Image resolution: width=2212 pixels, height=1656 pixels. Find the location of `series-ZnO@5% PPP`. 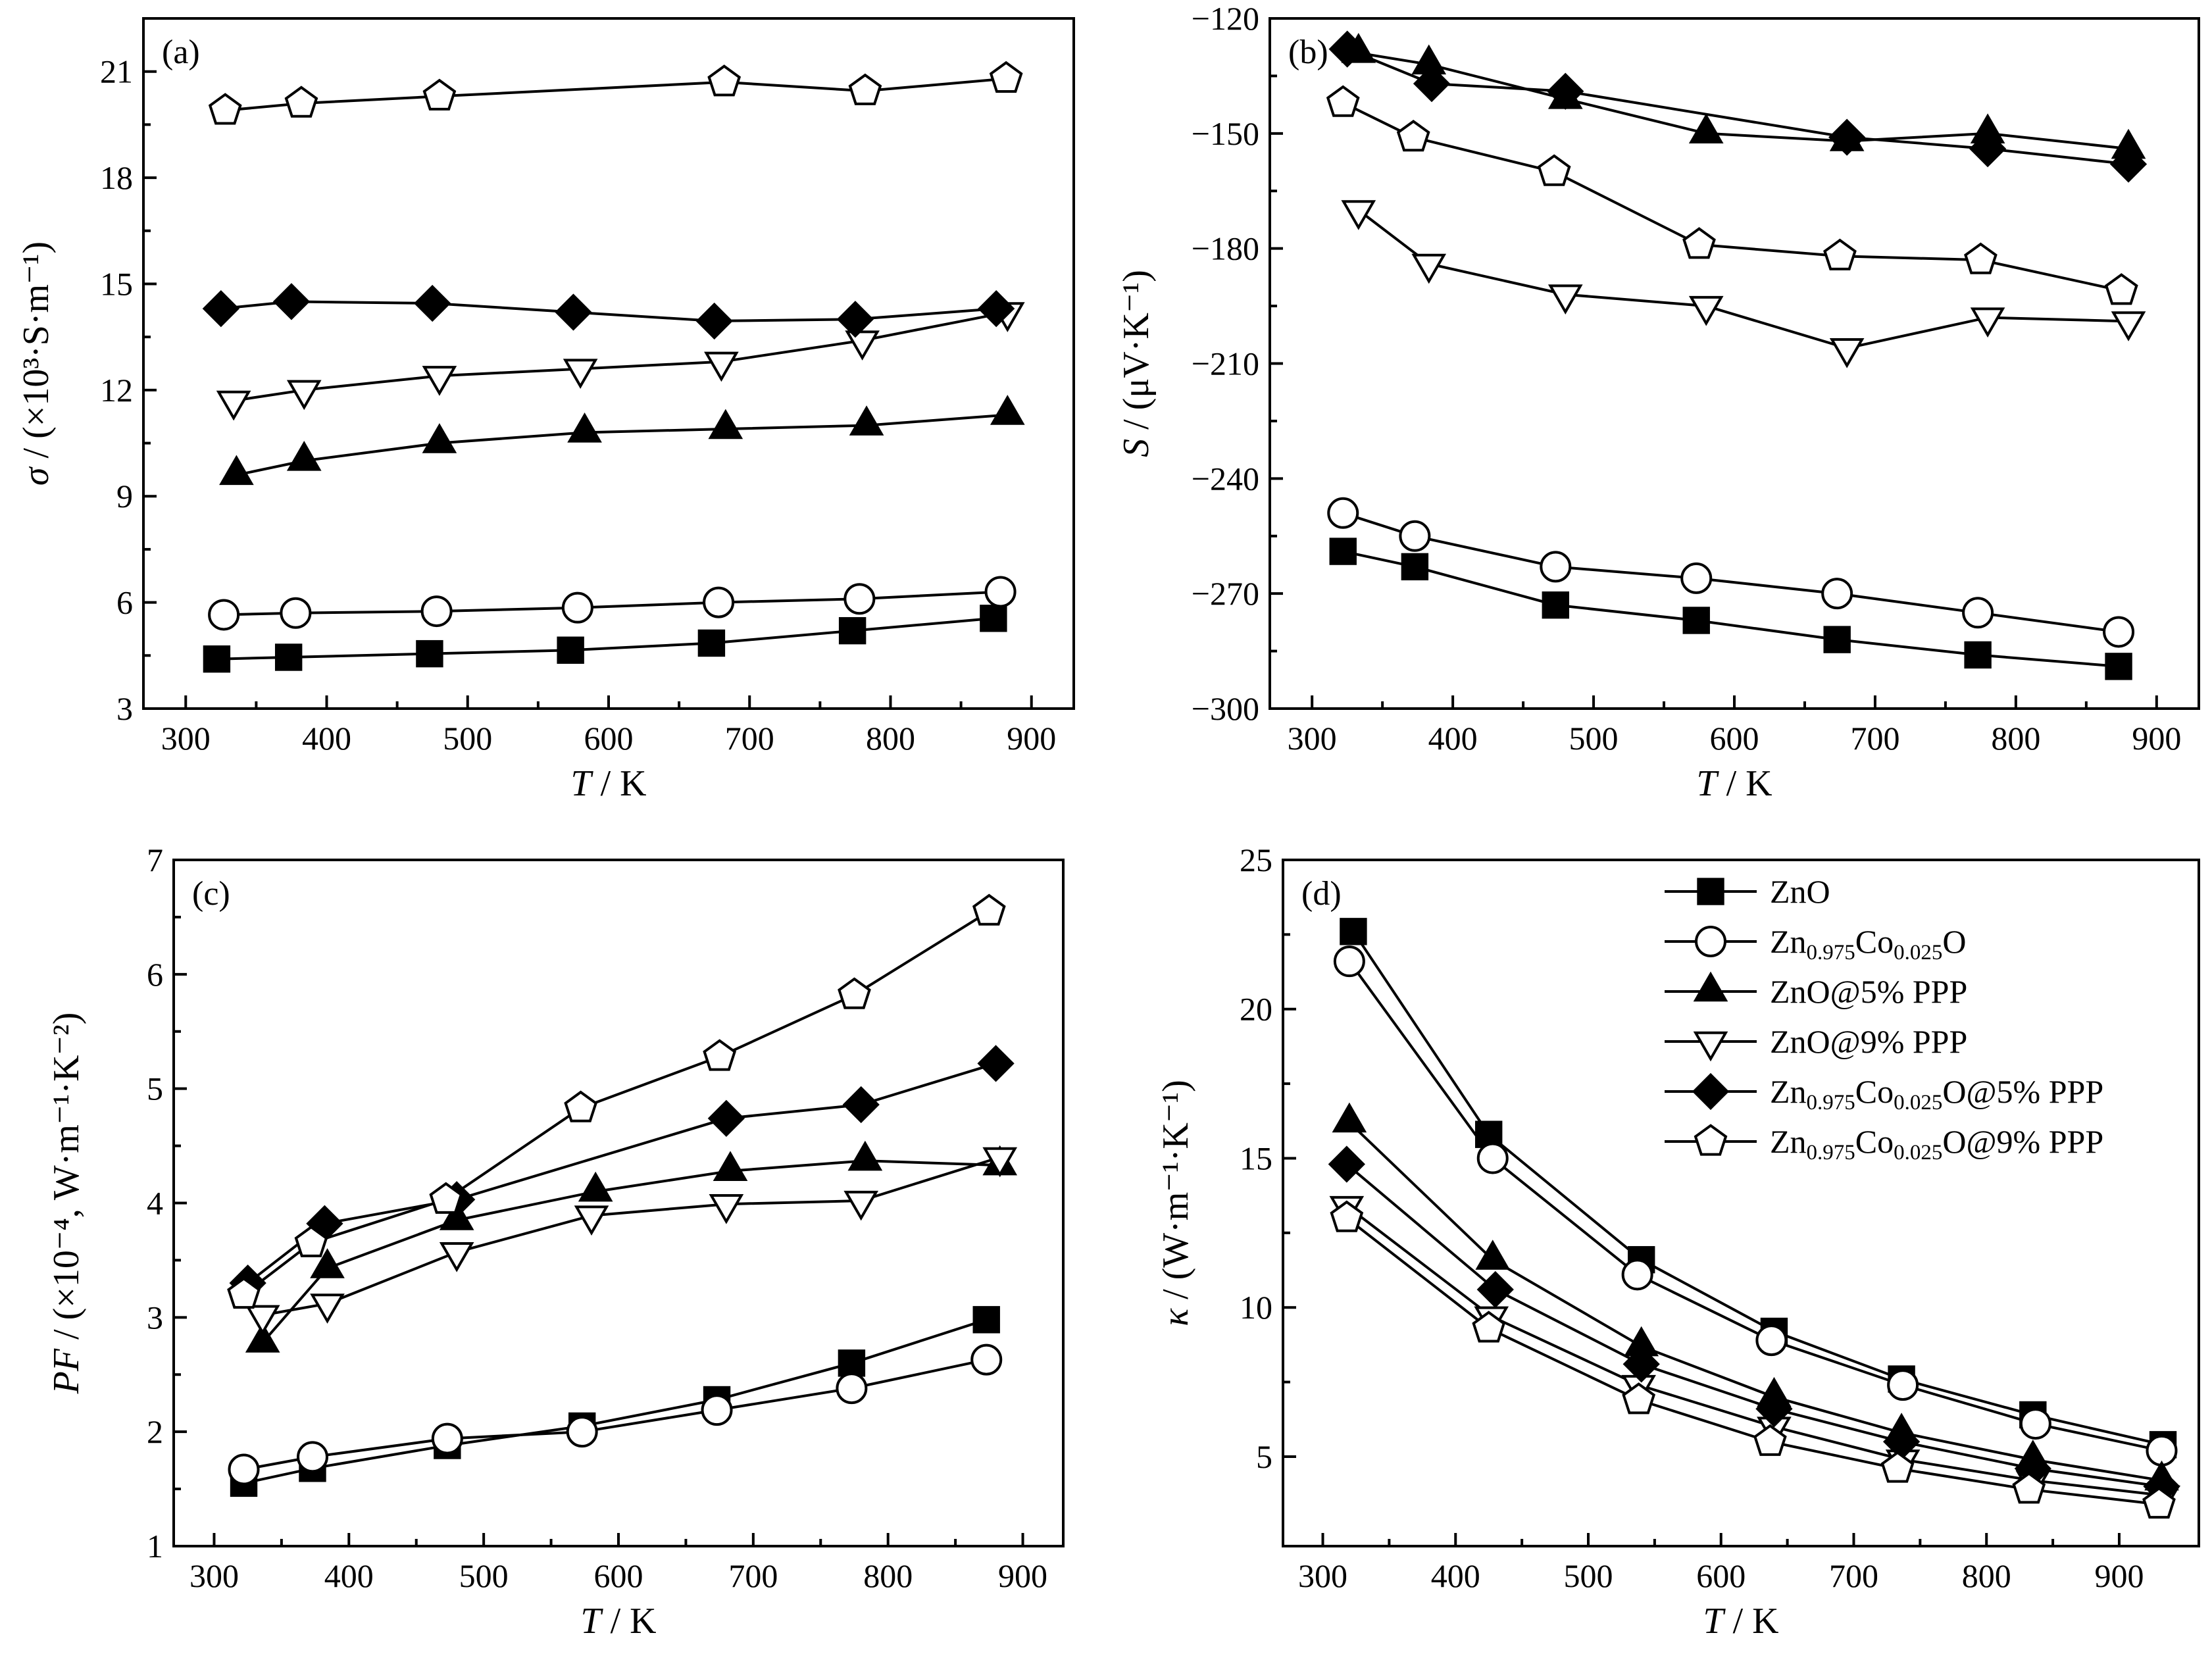

series-ZnO@5% PPP is located at coordinates (631, 1246).